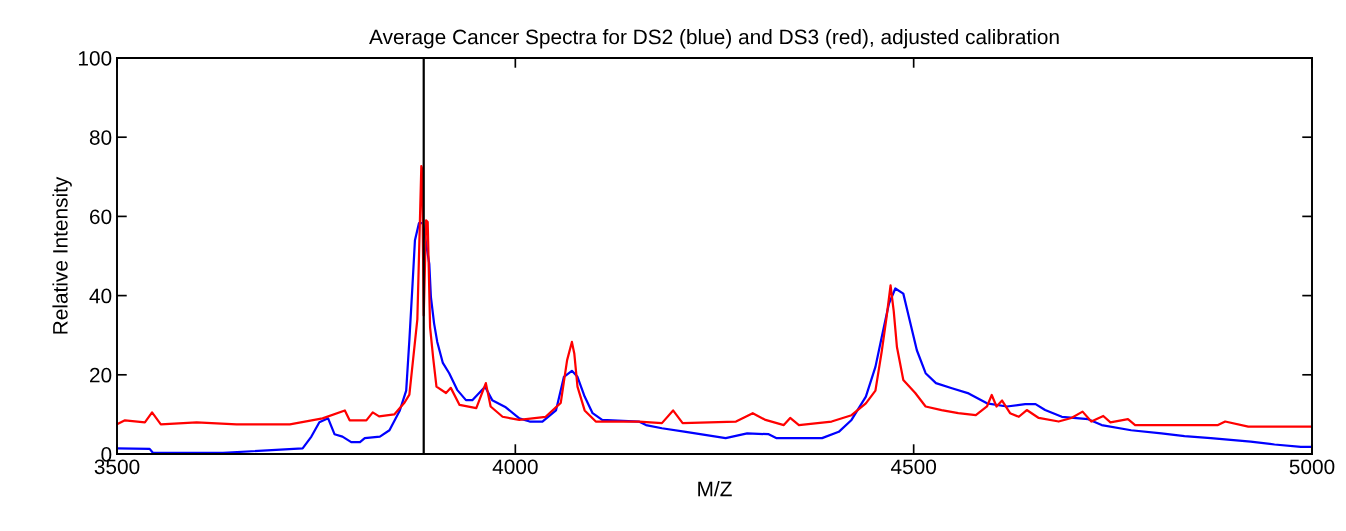 This screenshot has width=1346, height=531. What do you see at coordinates (100, 137) in the screenshot?
I see `y-tick-label: 80` at bounding box center [100, 137].